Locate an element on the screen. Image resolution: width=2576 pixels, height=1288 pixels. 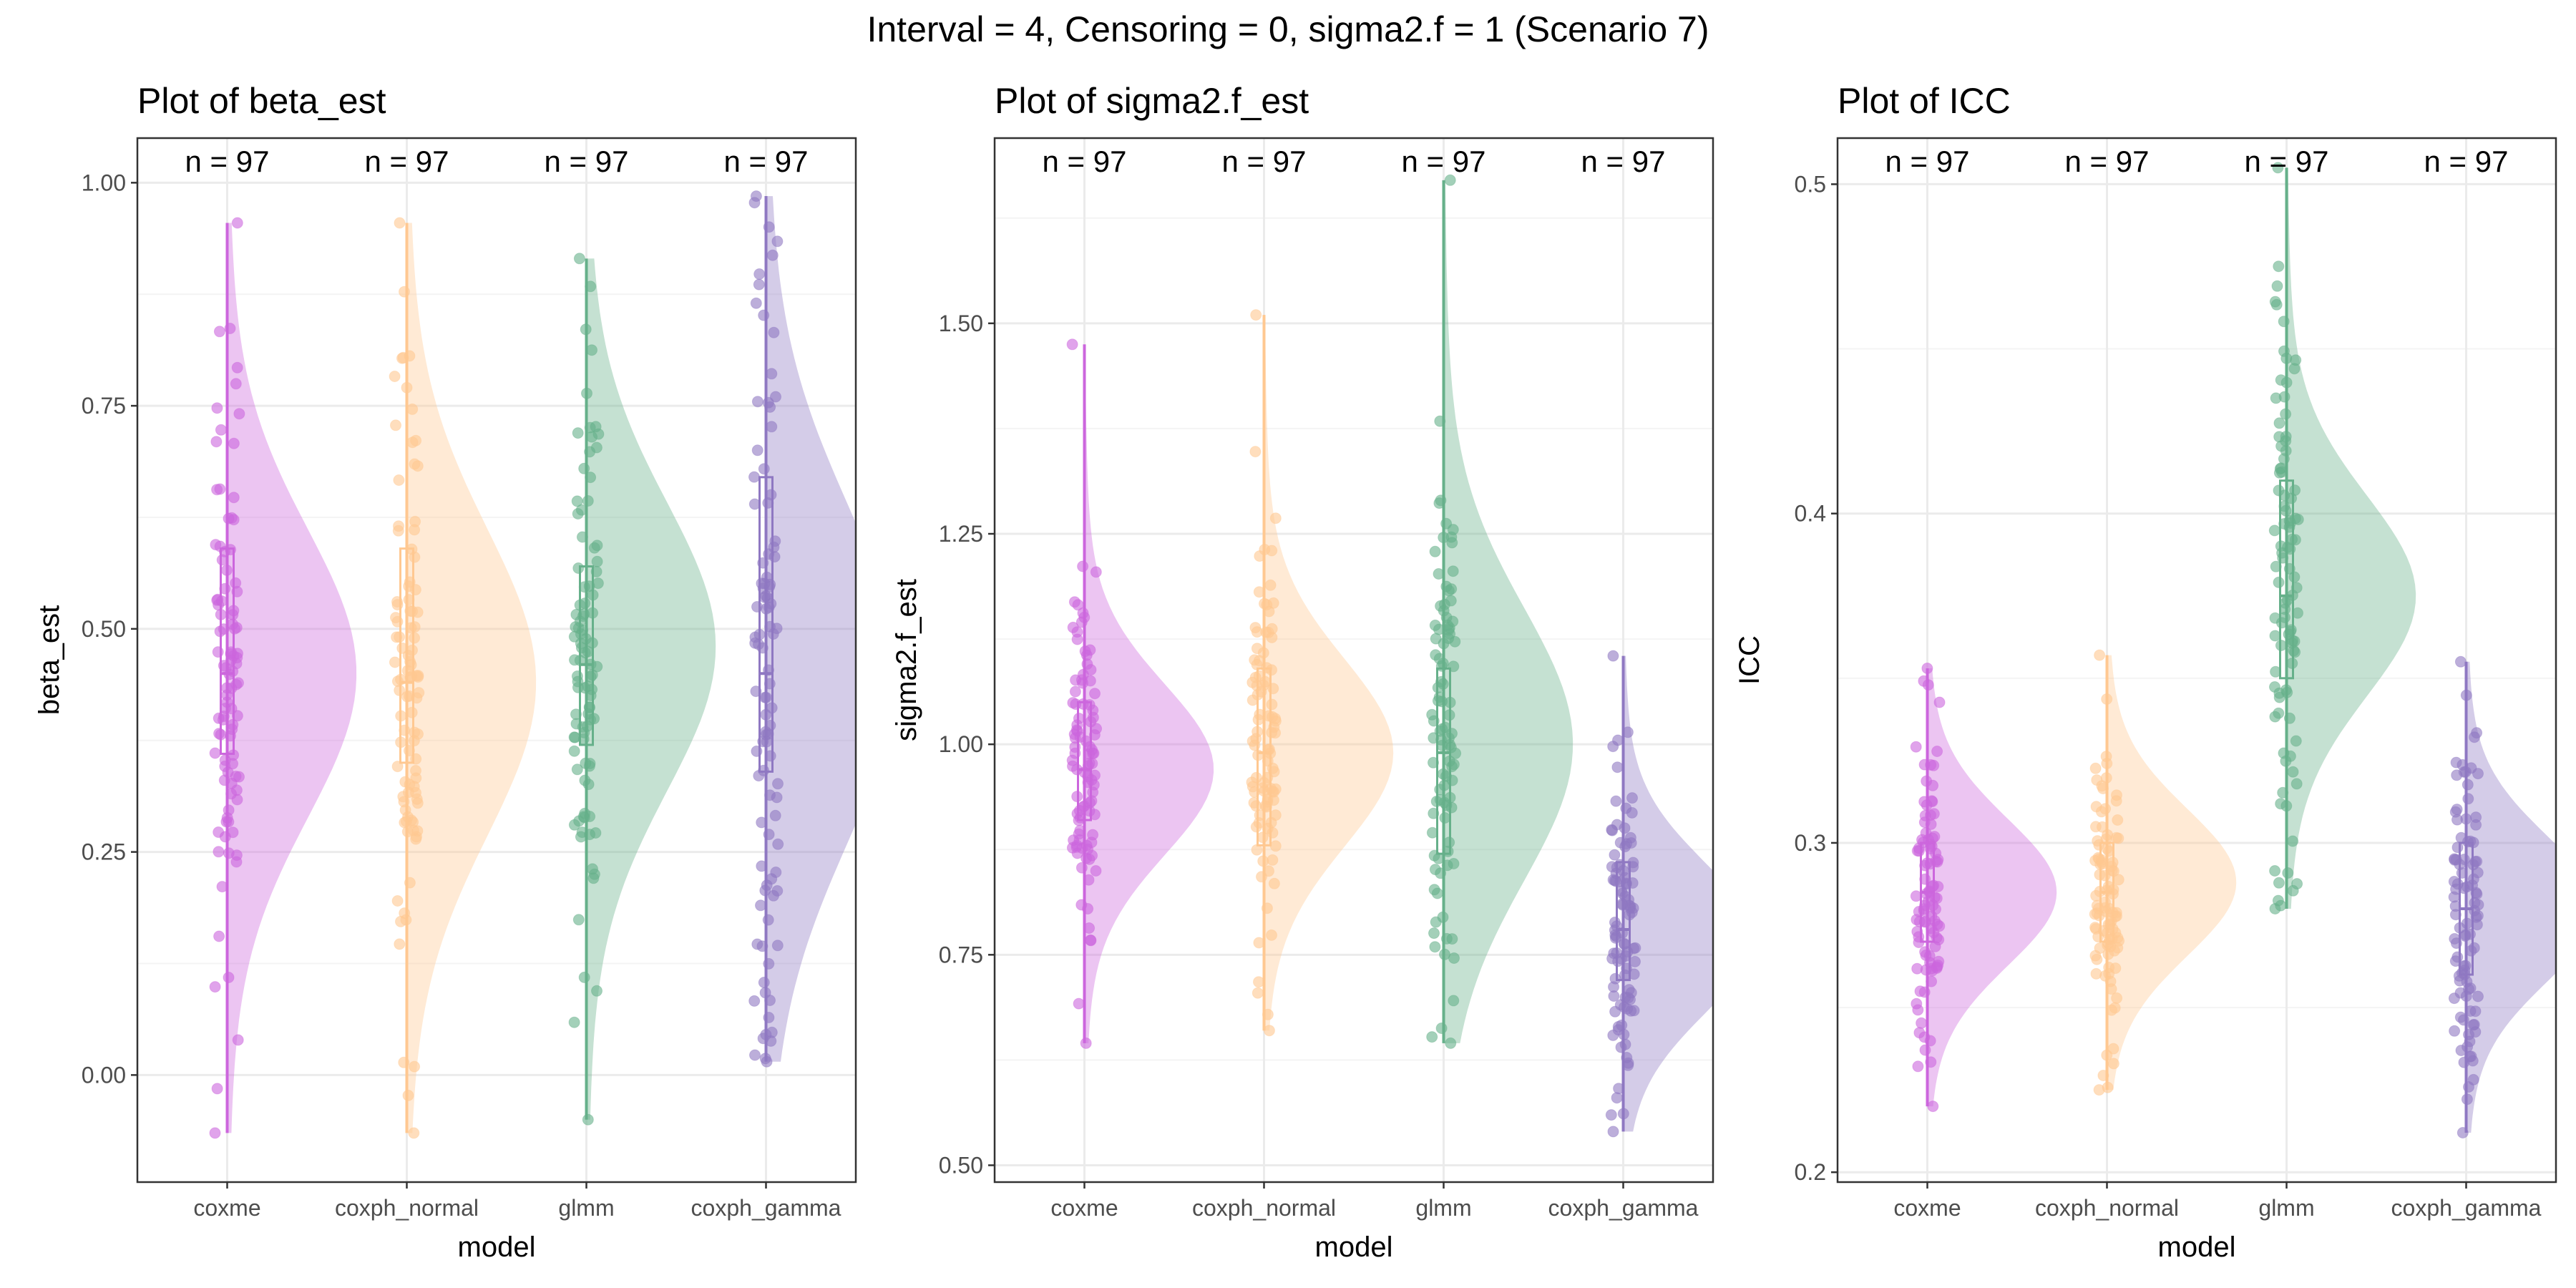
y-tick-label: 0.2 is located at coordinates (1810, 1172).